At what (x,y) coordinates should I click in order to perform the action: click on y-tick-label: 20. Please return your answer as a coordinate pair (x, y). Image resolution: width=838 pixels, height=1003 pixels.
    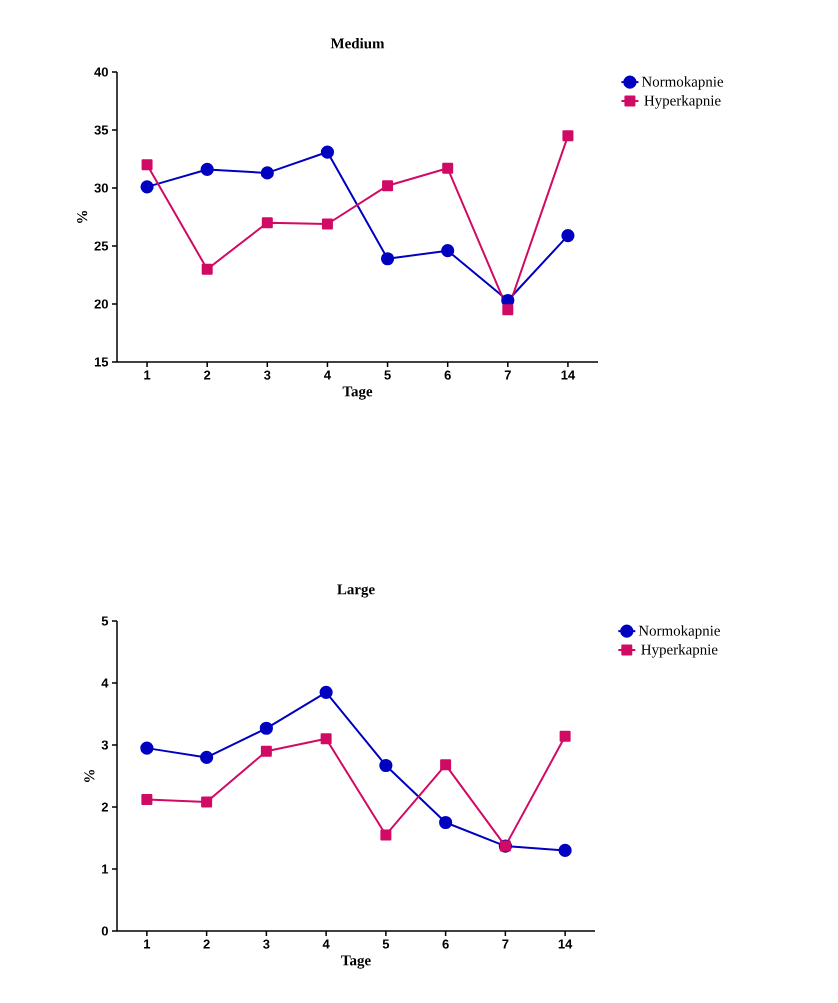
    Looking at the image, I should click on (101, 304).